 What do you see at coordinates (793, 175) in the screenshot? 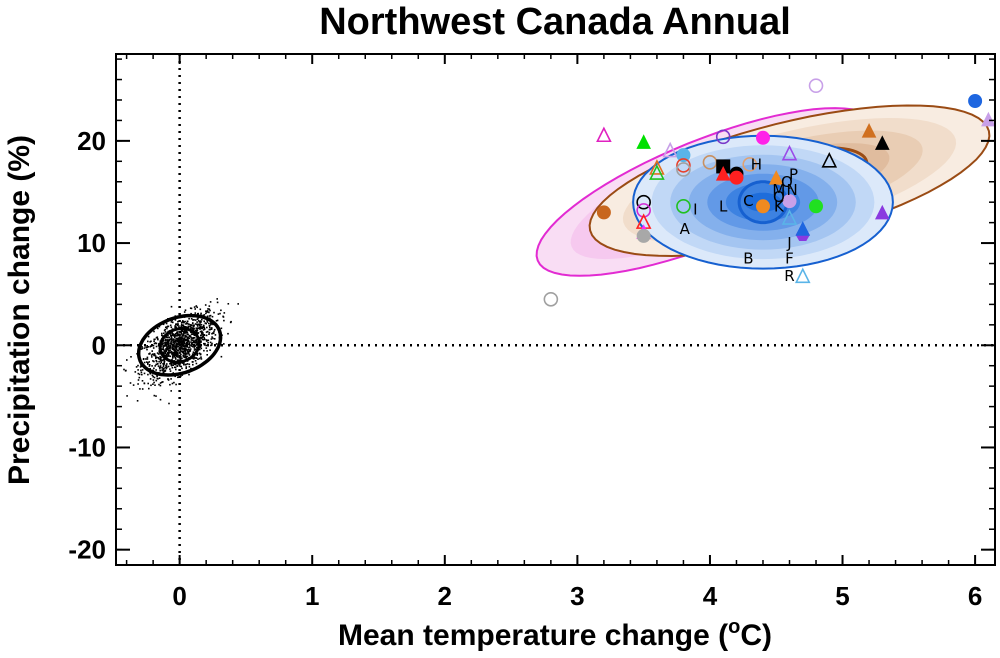
I see `model-letter-P: P` at bounding box center [793, 175].